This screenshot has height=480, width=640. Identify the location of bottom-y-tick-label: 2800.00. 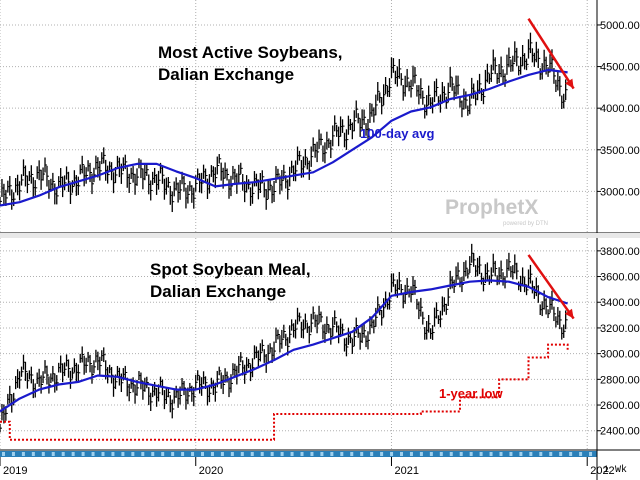
(620, 380).